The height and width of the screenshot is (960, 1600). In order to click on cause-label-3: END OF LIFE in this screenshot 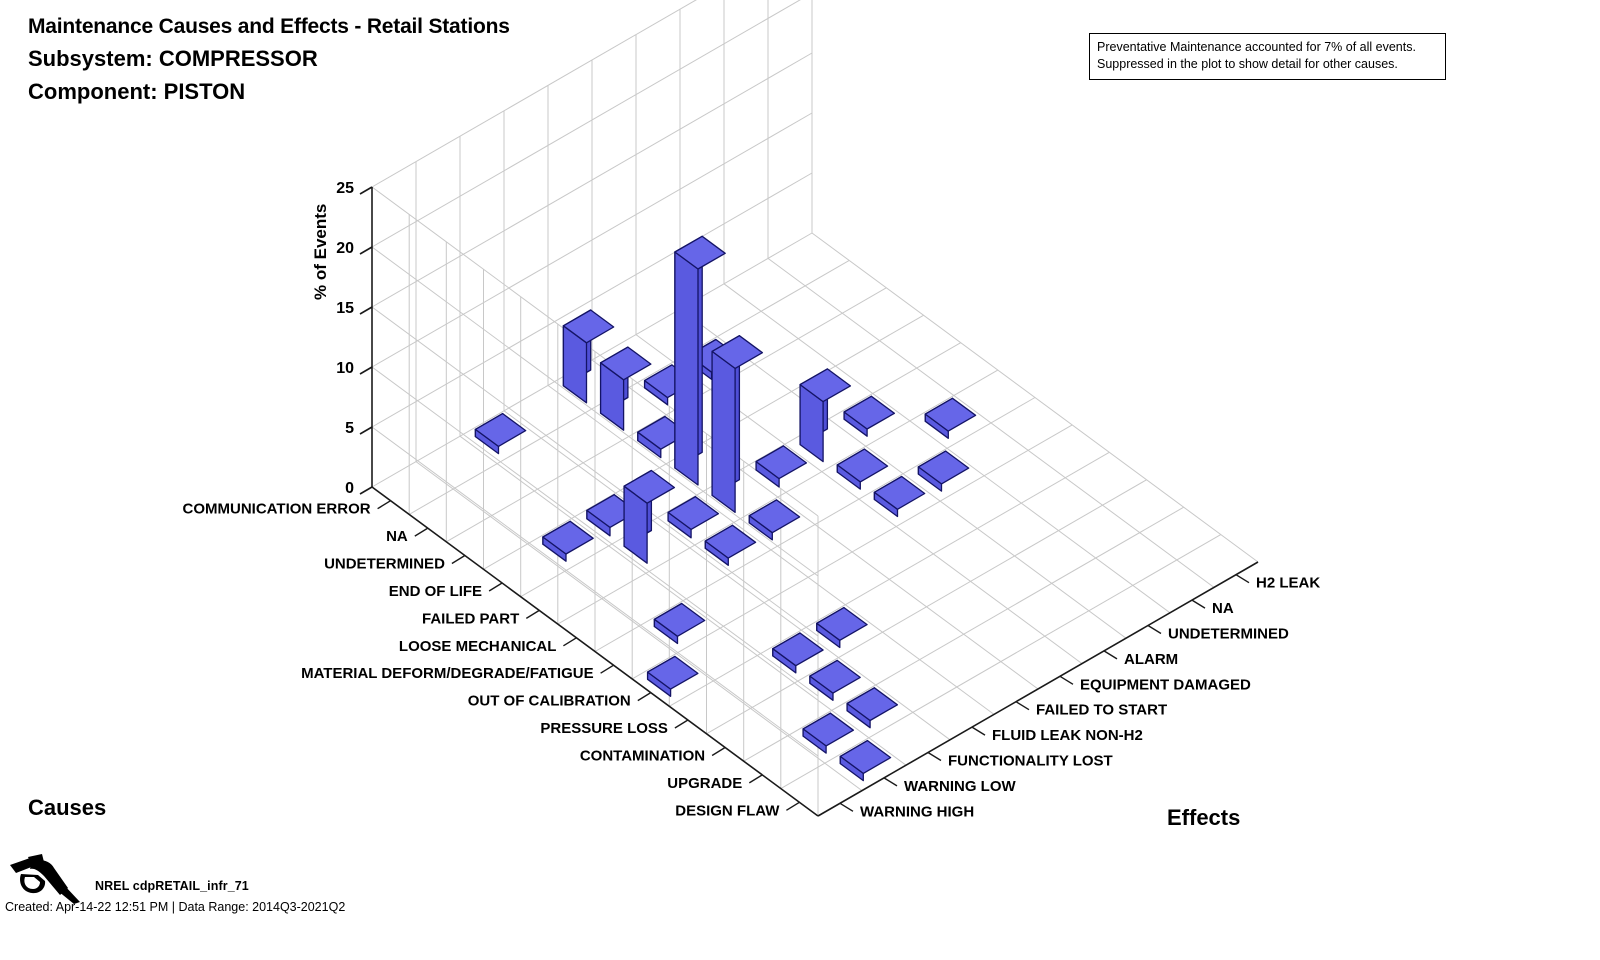, I will do `click(435, 591)`.